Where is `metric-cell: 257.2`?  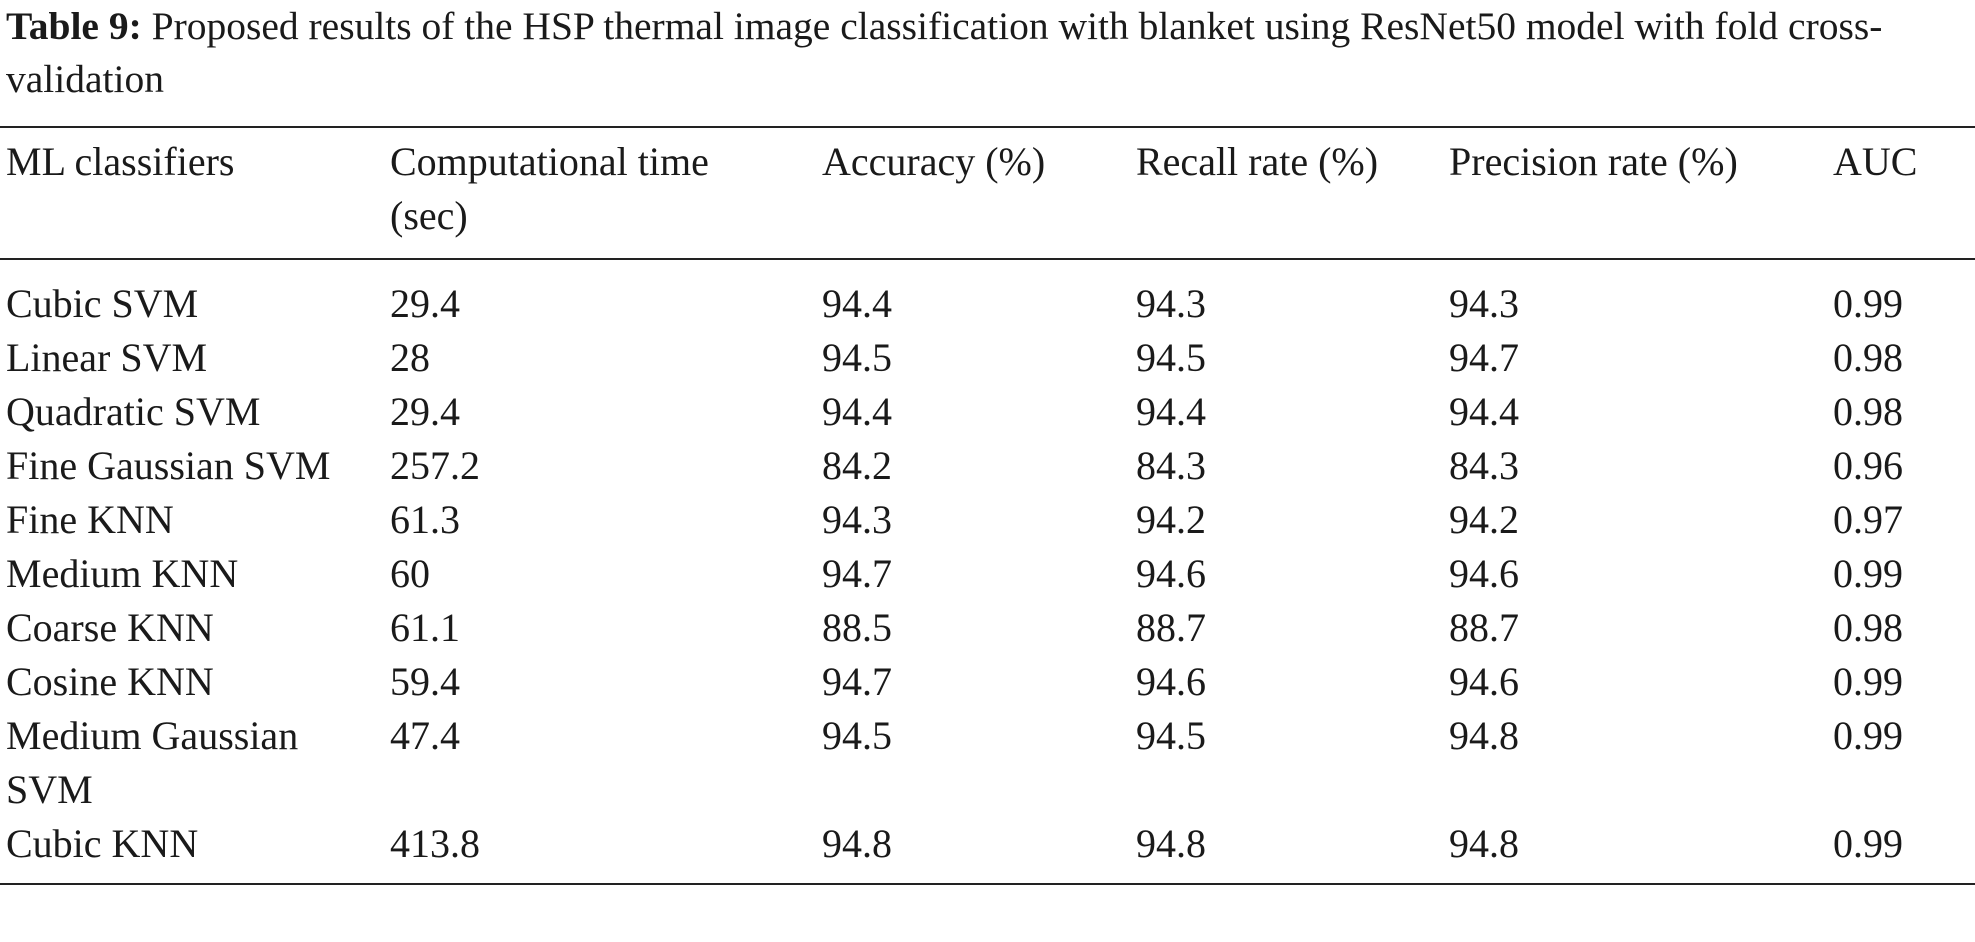
metric-cell: 257.2 is located at coordinates (435, 465).